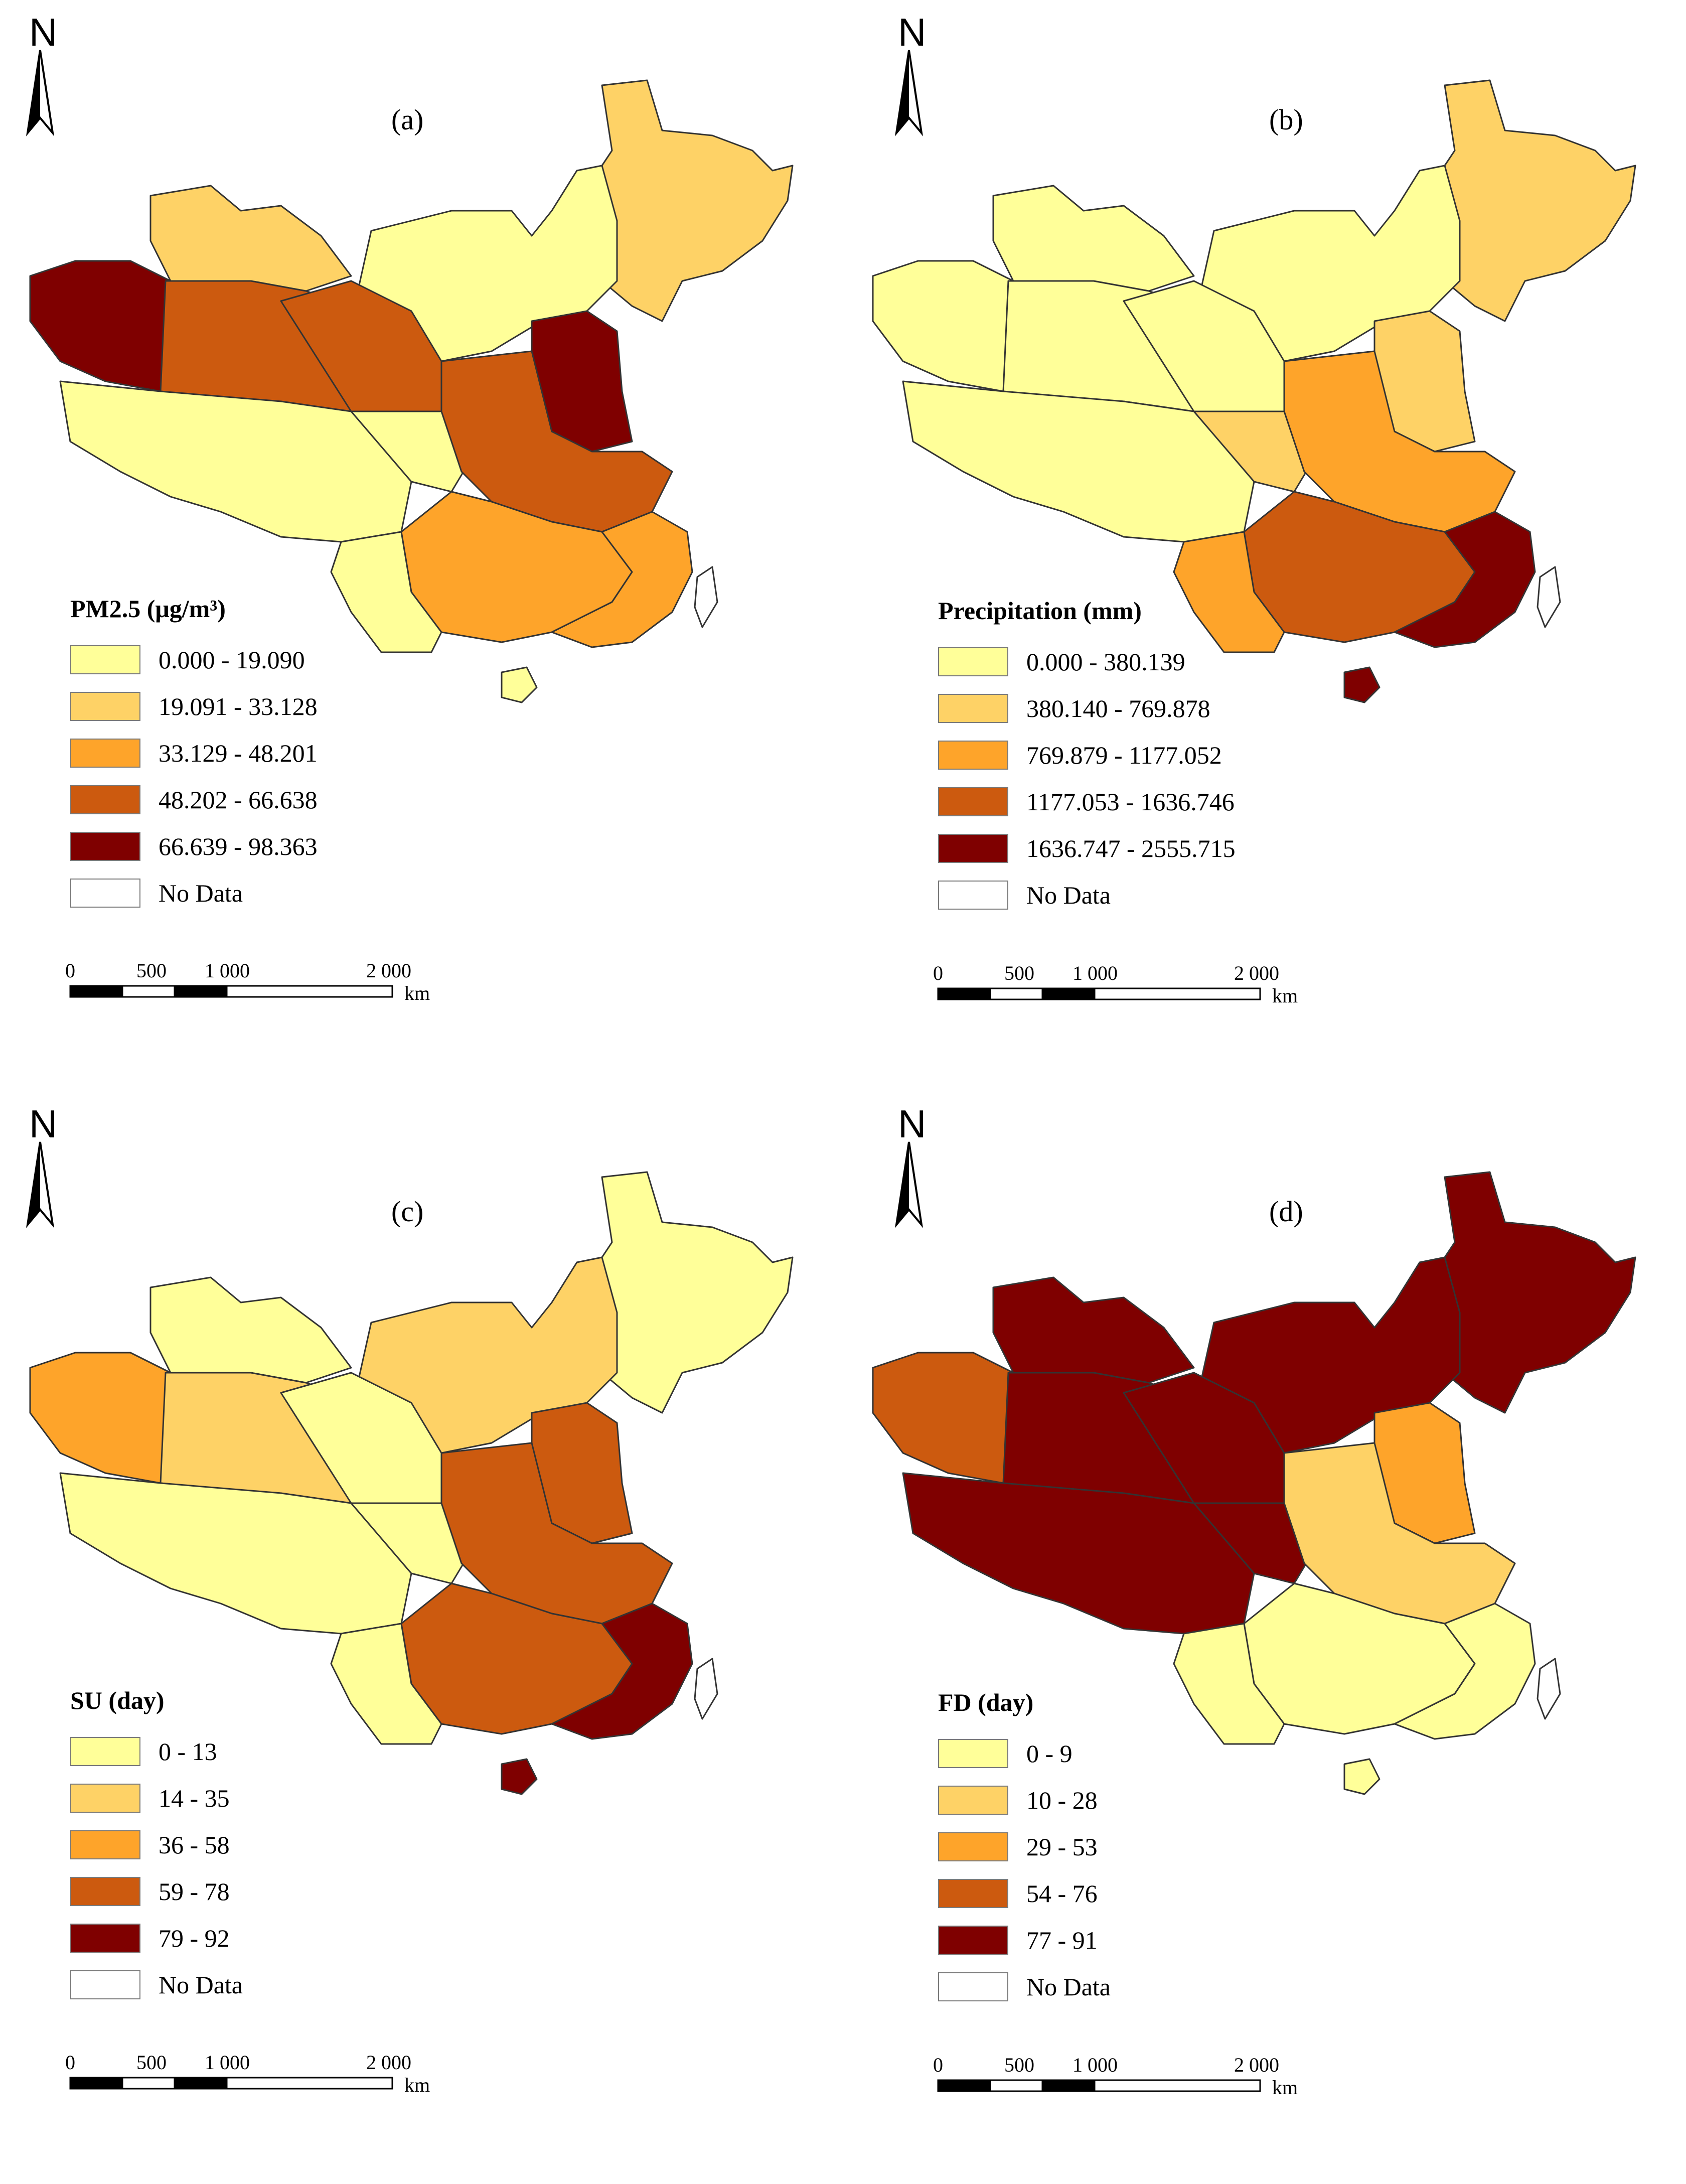 Image resolution: width=1686 pixels, height=2184 pixels. What do you see at coordinates (1229, 1684) in the screenshot?
I see `region-yunnan-d` at bounding box center [1229, 1684].